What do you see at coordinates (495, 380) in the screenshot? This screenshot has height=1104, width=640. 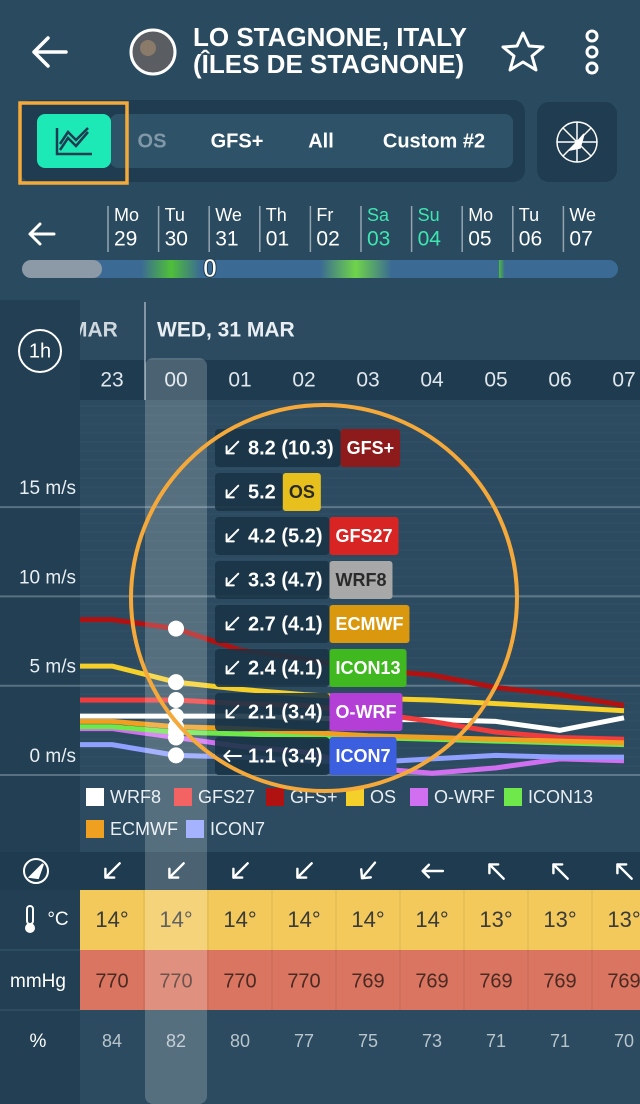 I see `hour-label: 05` at bounding box center [495, 380].